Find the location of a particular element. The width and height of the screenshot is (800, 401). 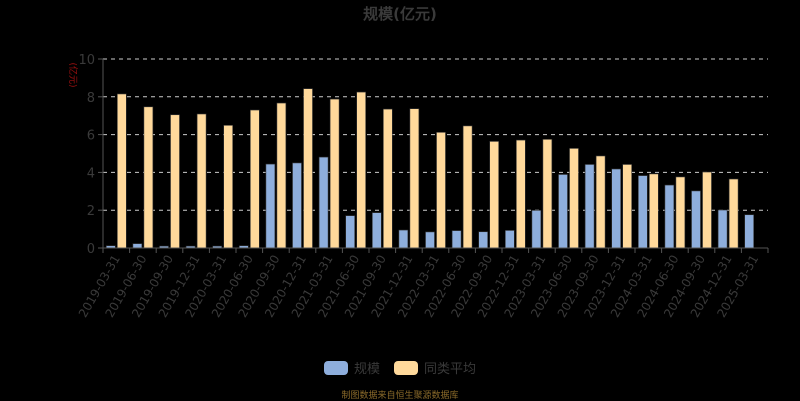

legend: 规模 同类平均 is located at coordinates (400, 367).